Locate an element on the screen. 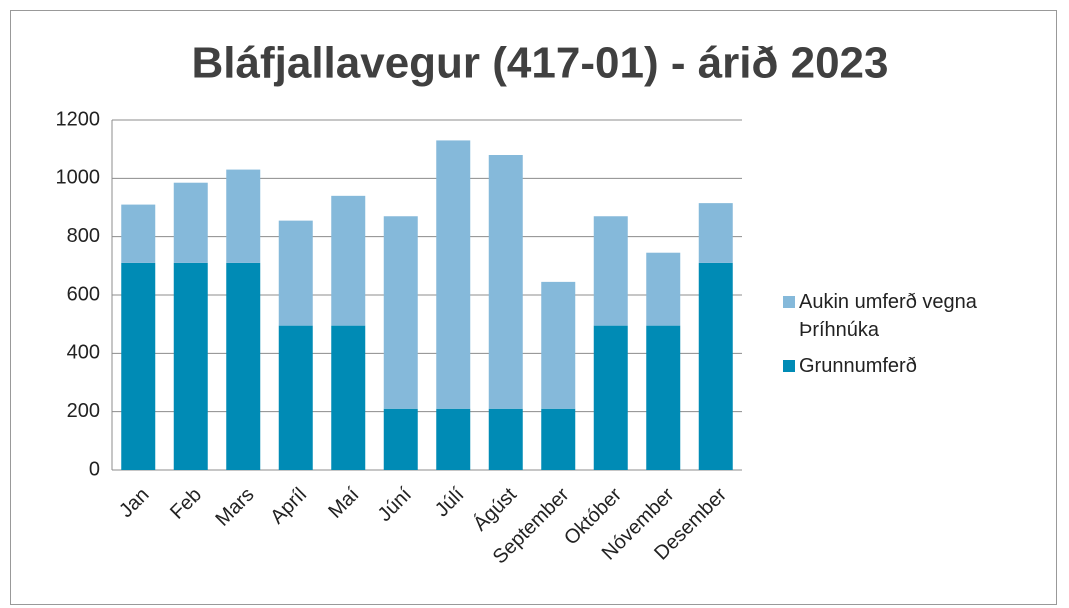  y-tick-label: 400 is located at coordinates (83, 353).